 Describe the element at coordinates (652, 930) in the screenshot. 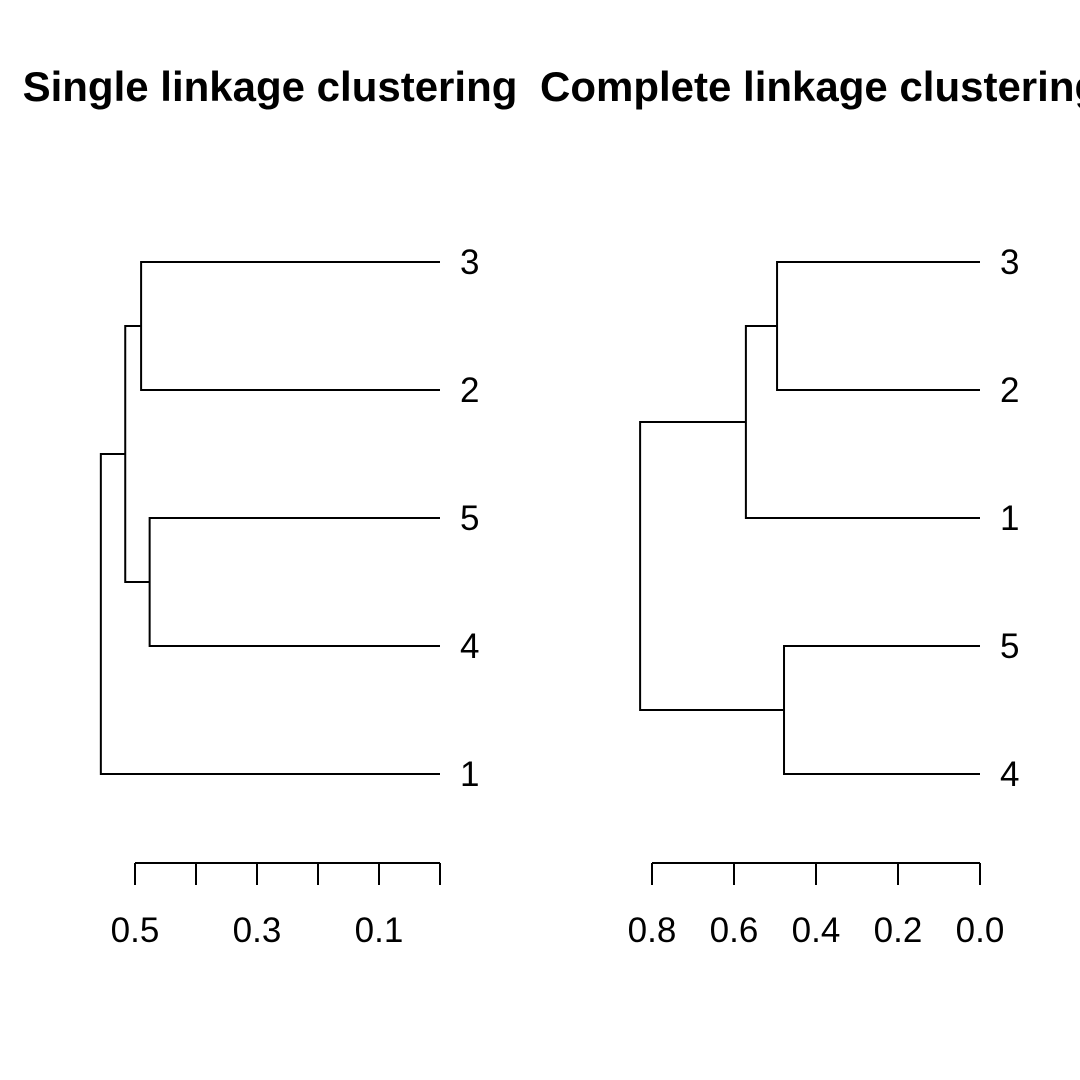

I see `tick-label: 0.8` at that location.